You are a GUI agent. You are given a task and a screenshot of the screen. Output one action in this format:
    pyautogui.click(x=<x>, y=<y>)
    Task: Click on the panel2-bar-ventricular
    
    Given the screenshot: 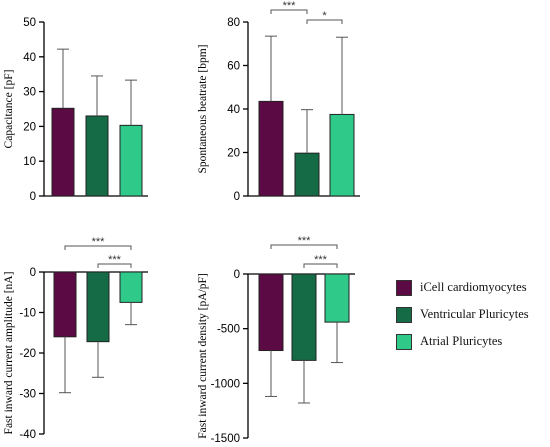 What is the action you would take?
    pyautogui.click(x=307, y=174)
    